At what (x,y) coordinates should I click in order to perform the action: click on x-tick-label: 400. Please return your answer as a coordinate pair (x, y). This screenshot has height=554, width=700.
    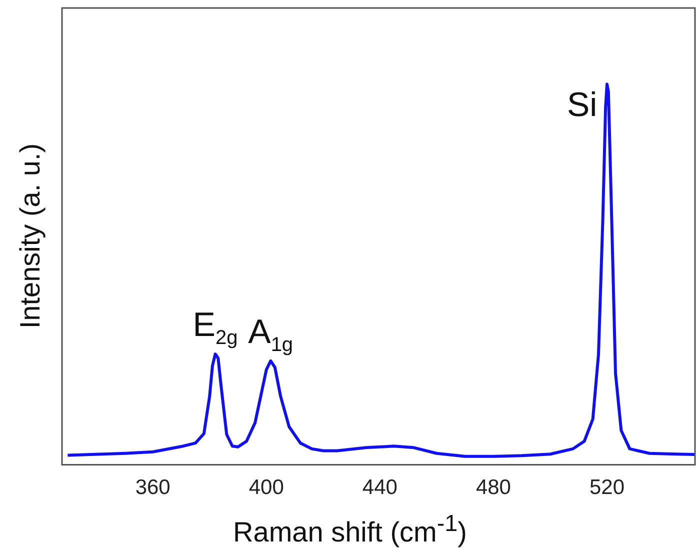
    Looking at the image, I should click on (266, 488).